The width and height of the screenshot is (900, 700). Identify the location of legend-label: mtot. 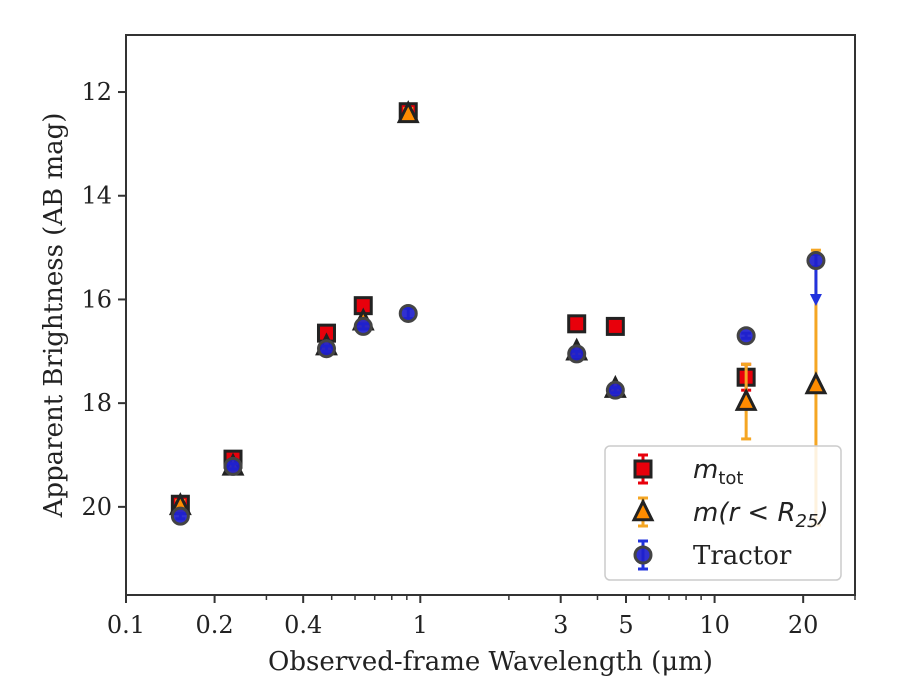
(718, 472).